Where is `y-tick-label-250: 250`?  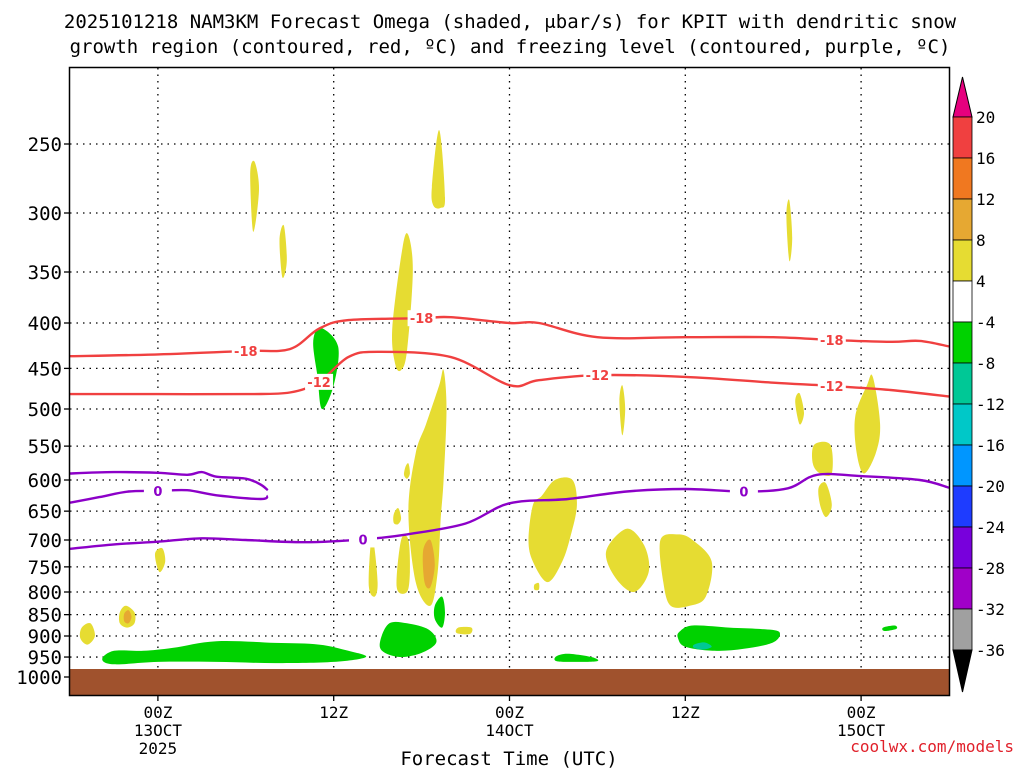 y-tick-label-250: 250 is located at coordinates (45, 145).